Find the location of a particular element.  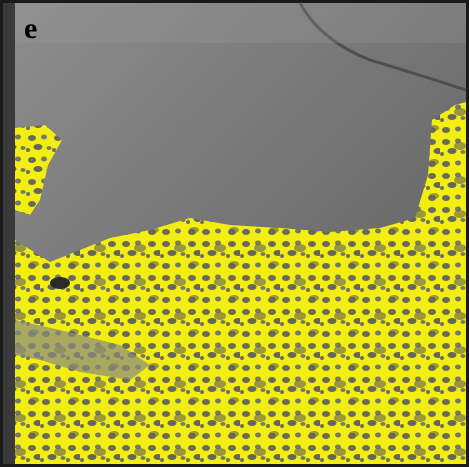

panel-label: e is located at coordinates (30, 28).